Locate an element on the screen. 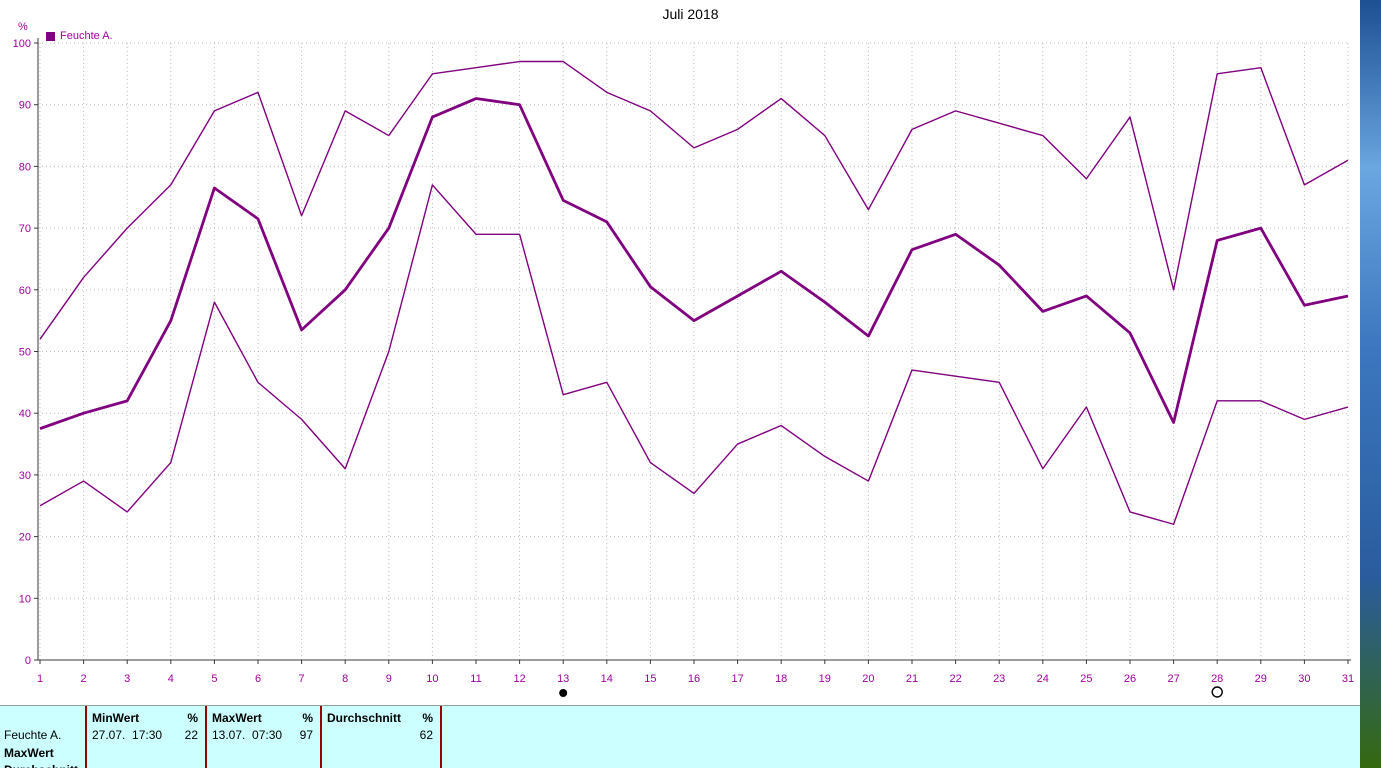  x-tick-label: 19 is located at coordinates (825, 679).